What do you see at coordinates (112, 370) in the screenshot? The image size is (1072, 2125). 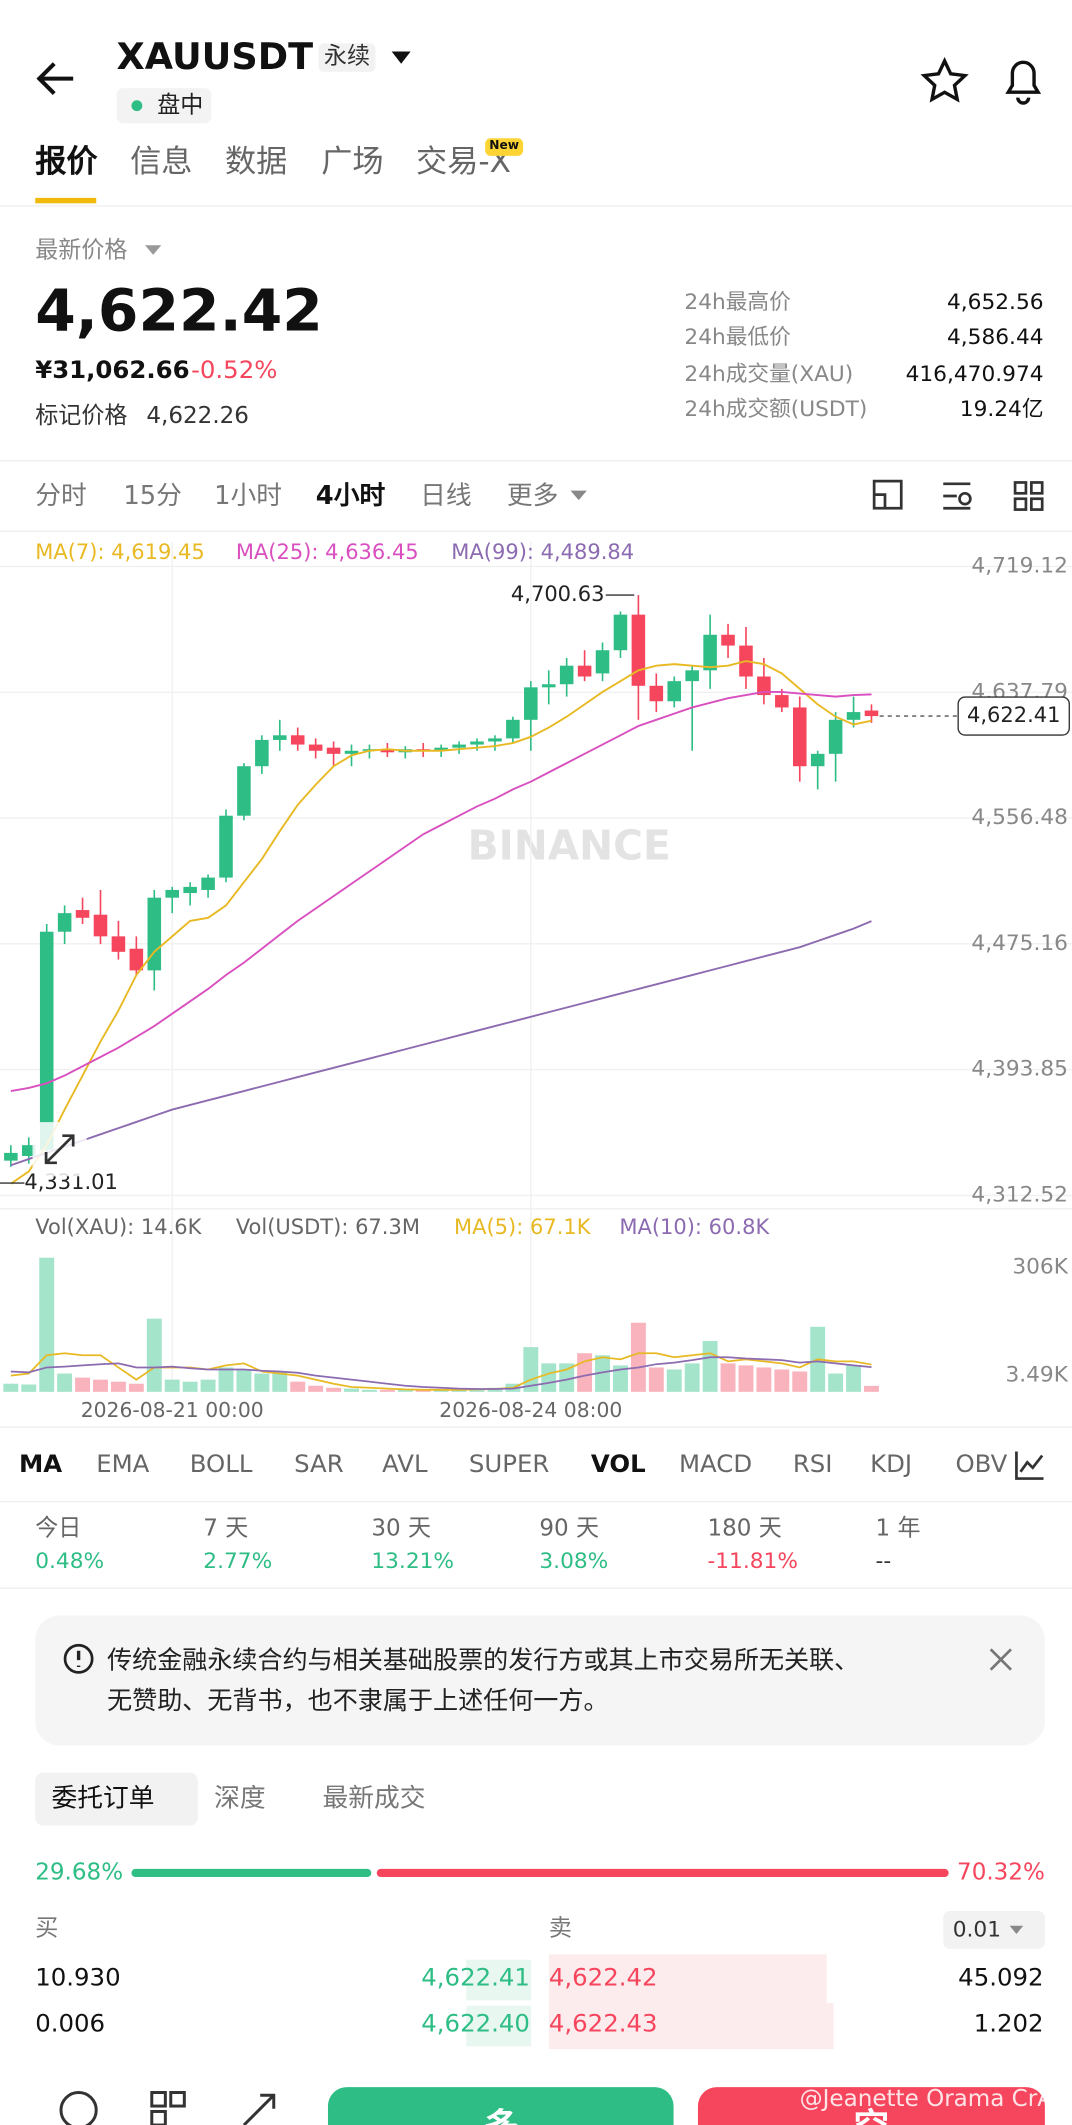 I see `cny-price: ¥31,062.66` at bounding box center [112, 370].